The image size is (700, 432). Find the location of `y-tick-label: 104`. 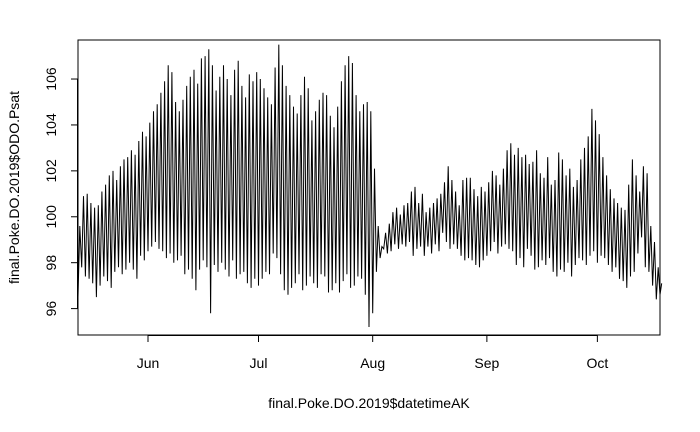

y-tick-label: 104 is located at coordinates (51, 125).